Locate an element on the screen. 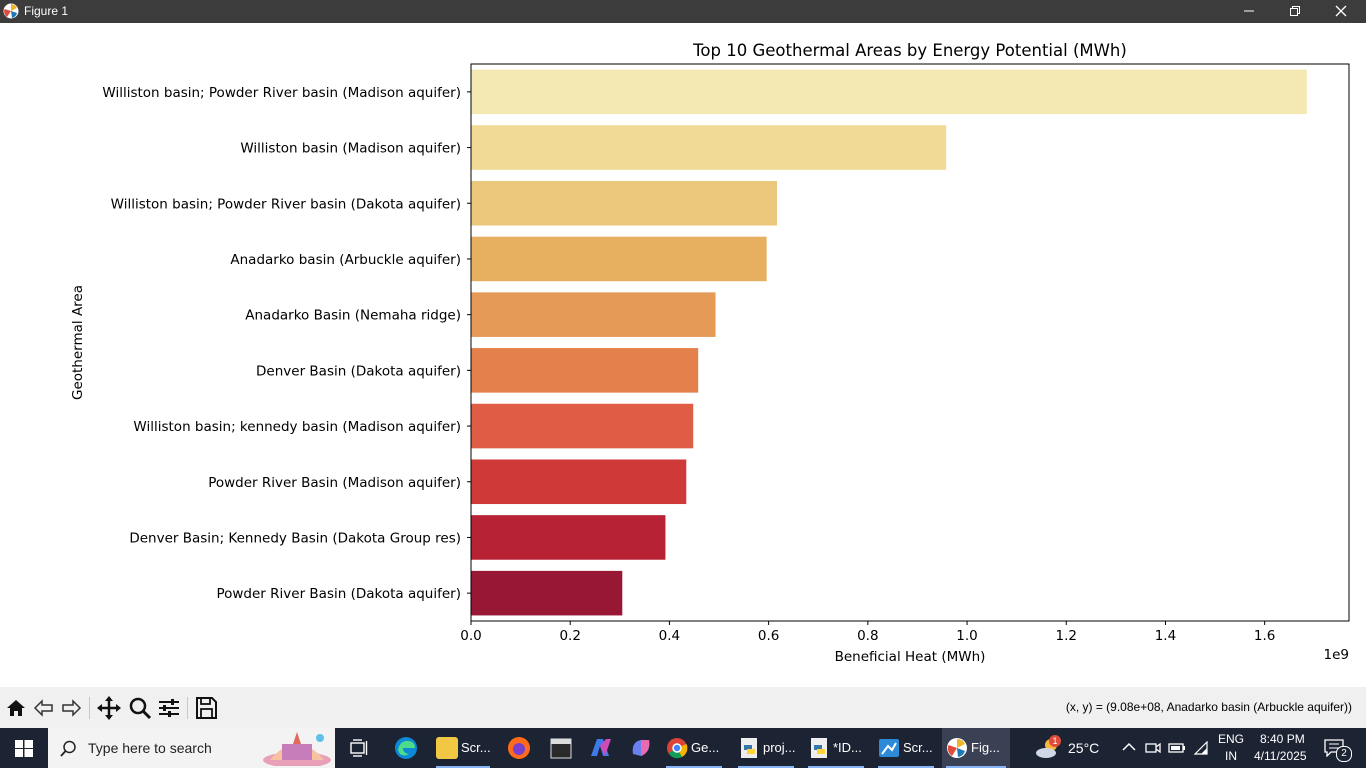  restore-icon is located at coordinates (1295, 11).